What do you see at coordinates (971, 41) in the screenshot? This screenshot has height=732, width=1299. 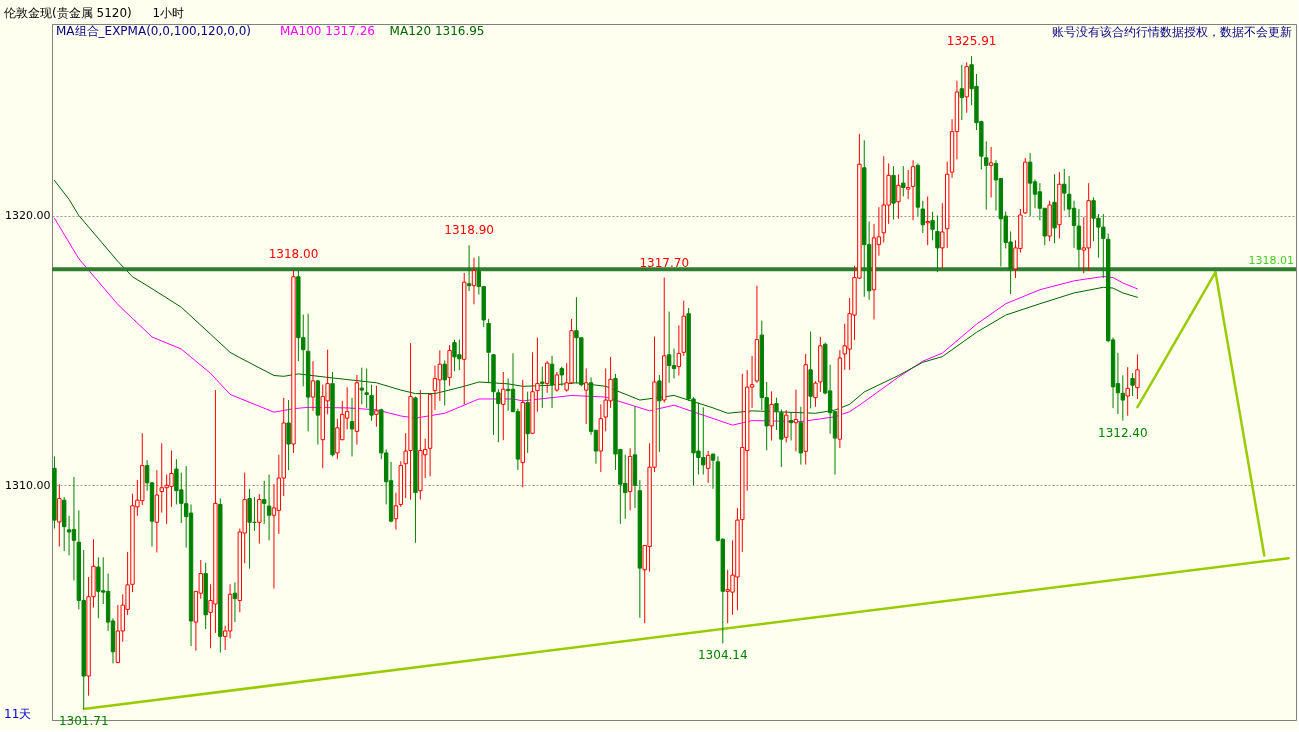 I see `annotation: 1325.91` at bounding box center [971, 41].